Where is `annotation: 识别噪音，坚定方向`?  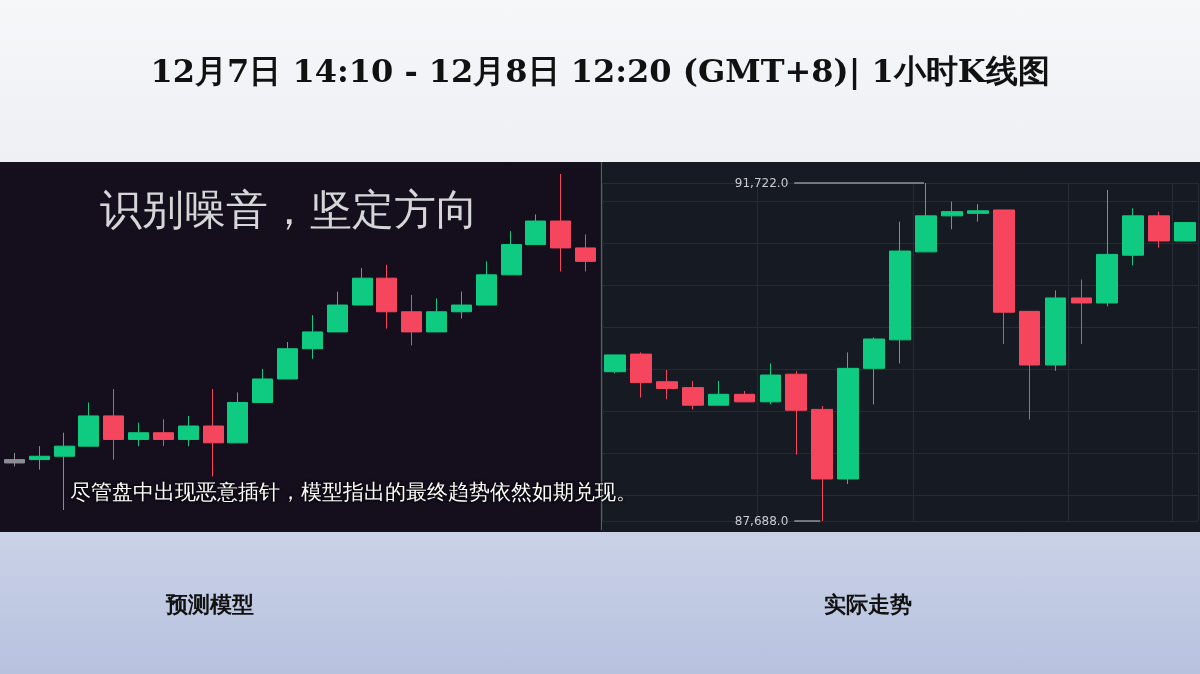 annotation: 识别噪音，坚定方向 is located at coordinates (289, 210).